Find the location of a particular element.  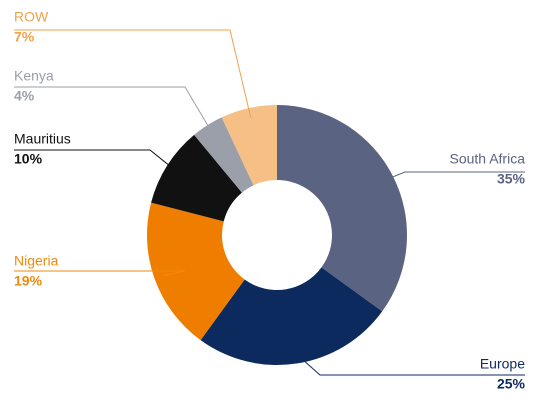

slice-label: South Africa is located at coordinates (488, 159).